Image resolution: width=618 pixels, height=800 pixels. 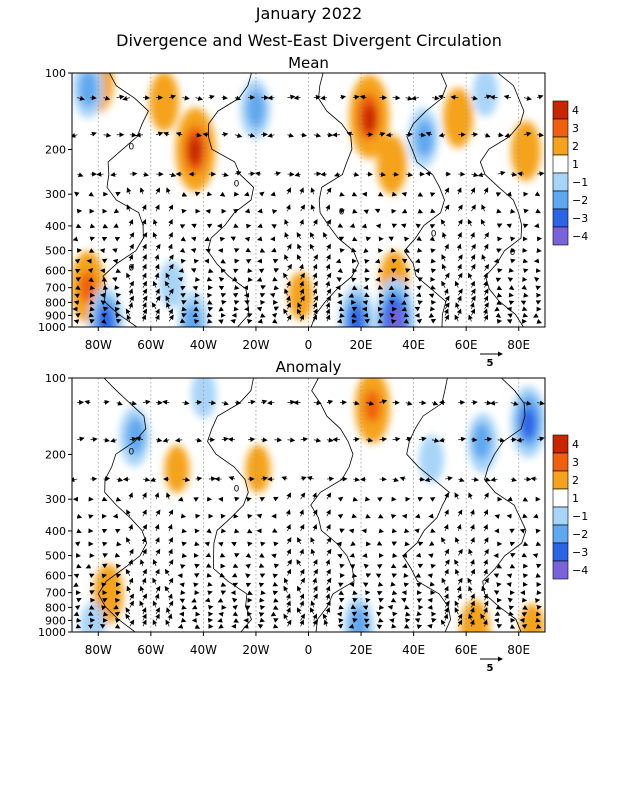 What do you see at coordinates (308, 13) in the screenshot?
I see `figure-title: January 2022` at bounding box center [308, 13].